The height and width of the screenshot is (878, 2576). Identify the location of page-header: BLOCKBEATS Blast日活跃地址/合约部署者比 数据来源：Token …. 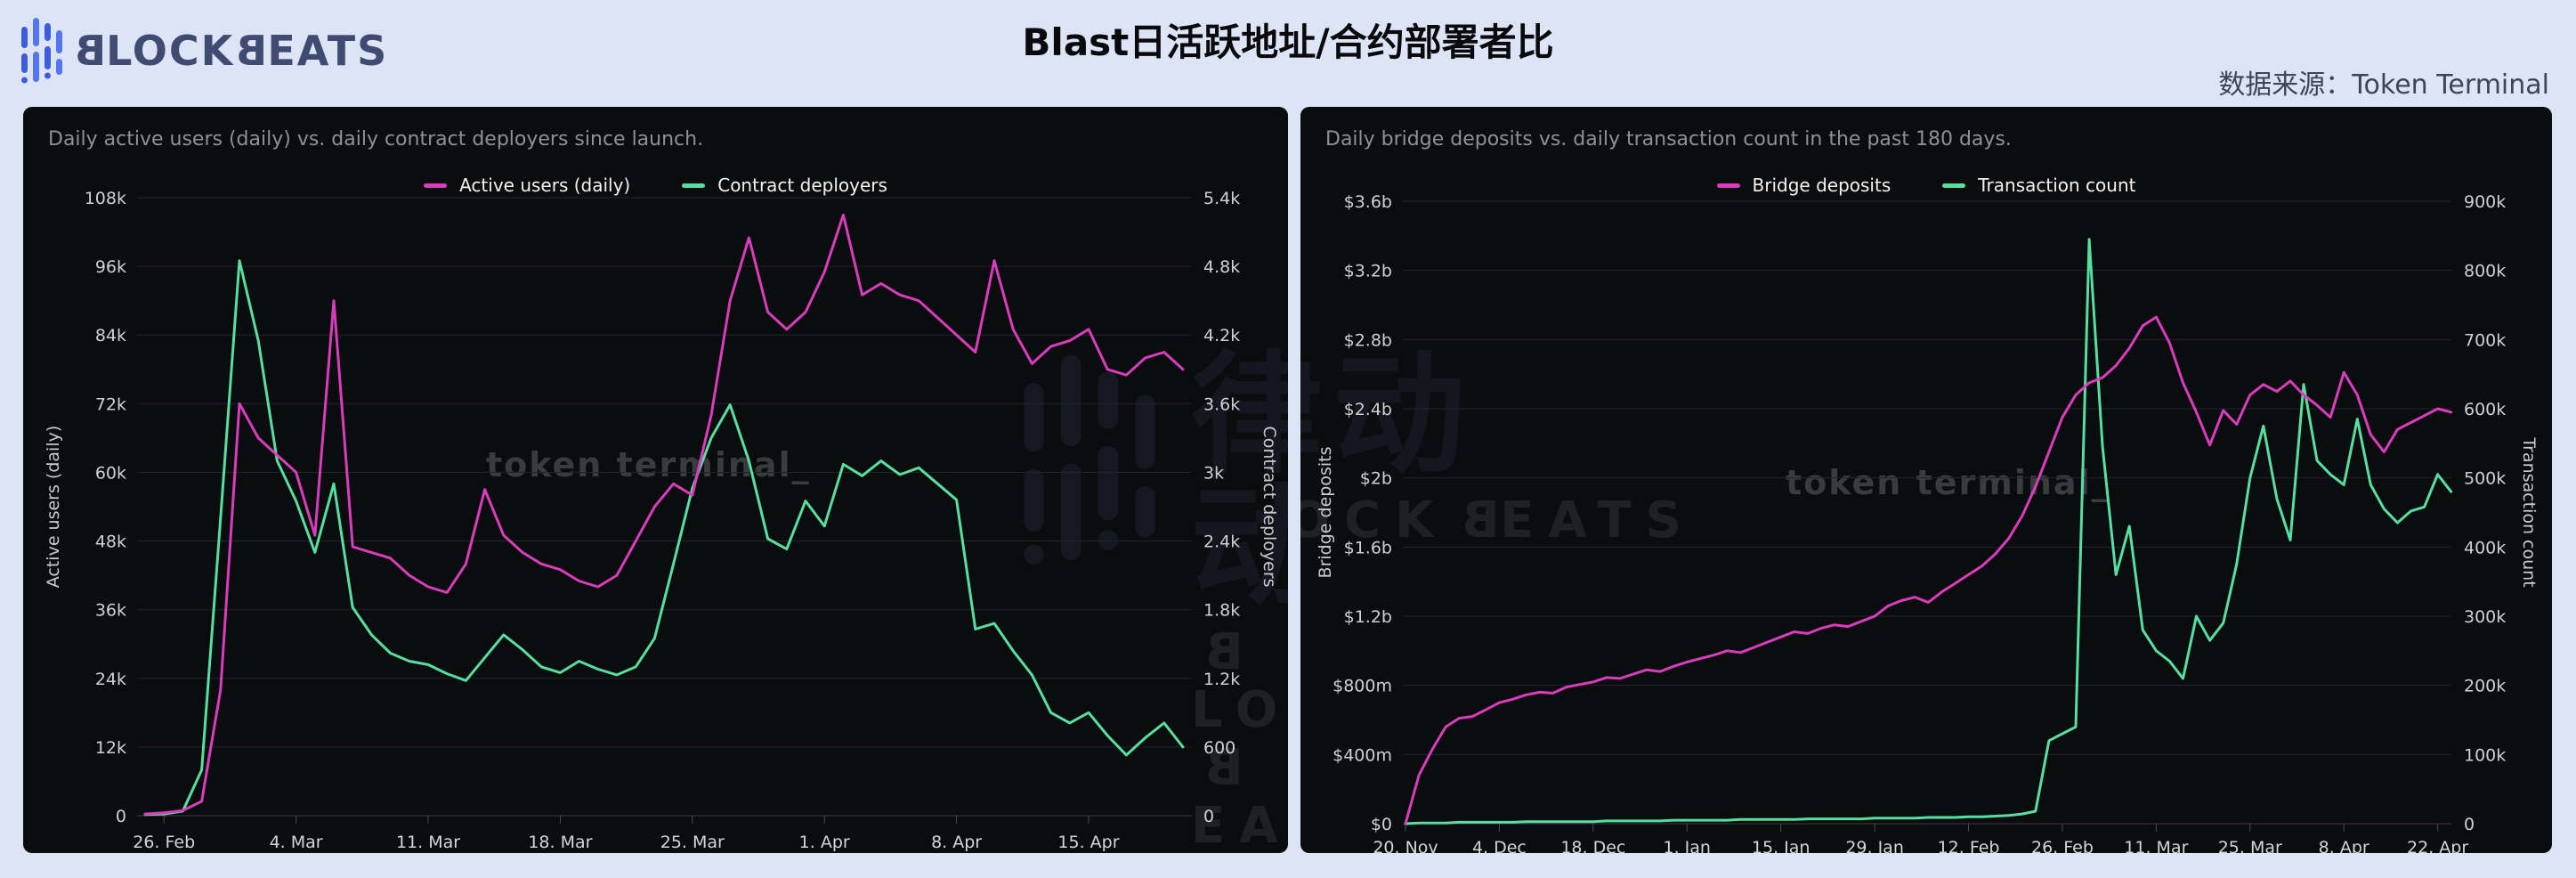
(1288, 54).